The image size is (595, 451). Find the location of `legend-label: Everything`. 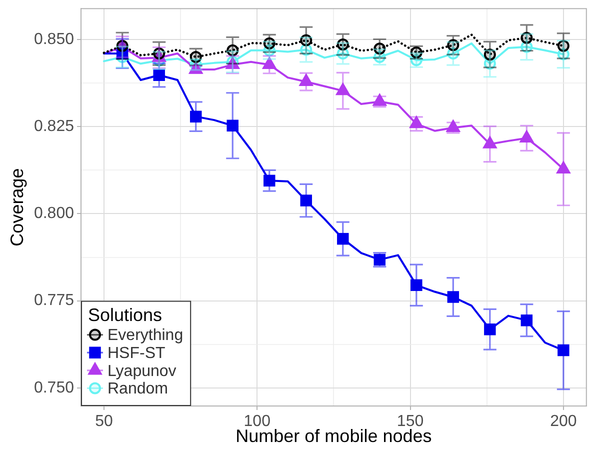

legend-label: Everything is located at coordinates (146, 335).